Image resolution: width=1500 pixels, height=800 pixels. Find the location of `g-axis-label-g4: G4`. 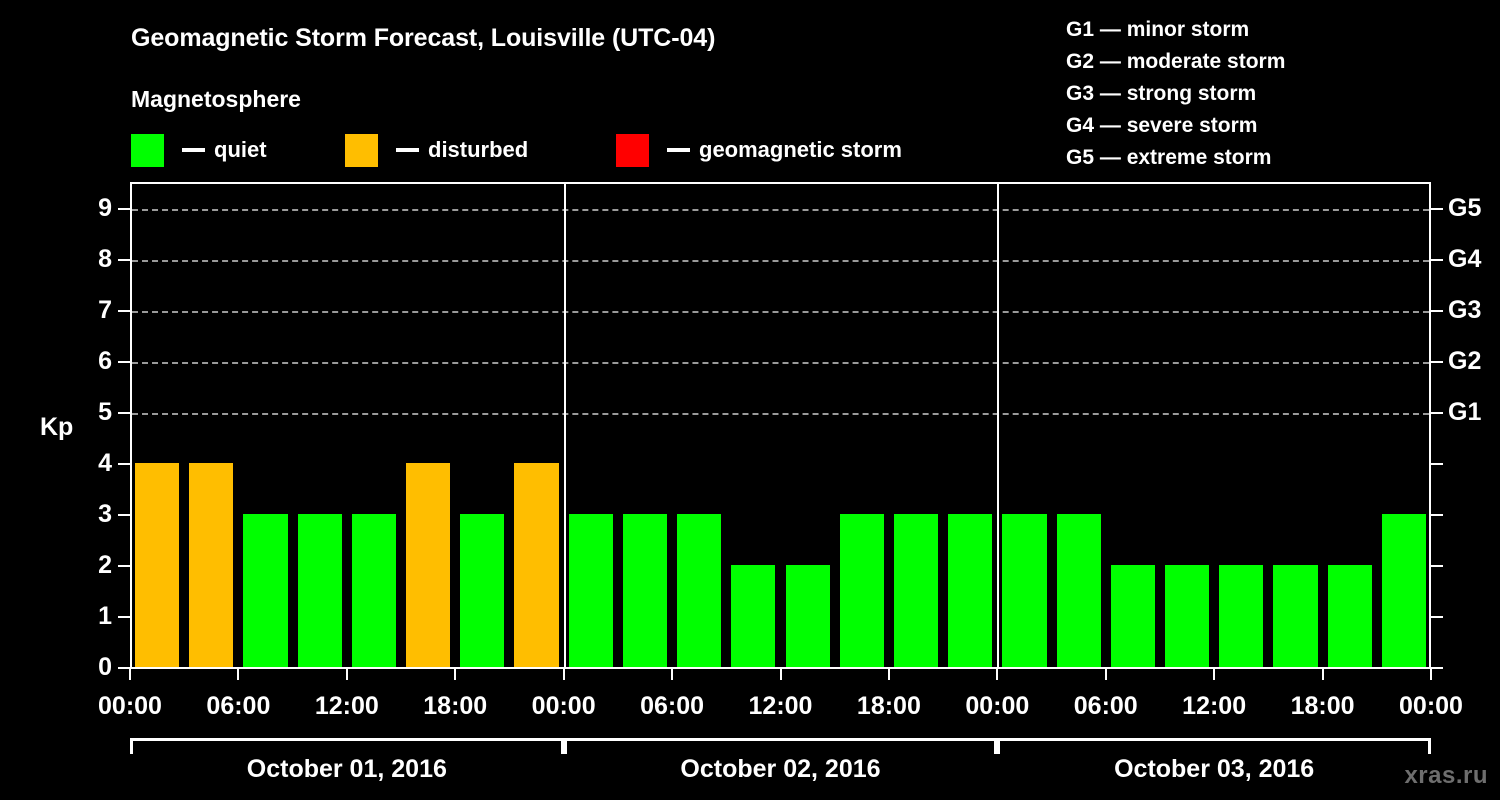

g-axis-label-g4: G4 is located at coordinates (1465, 259).